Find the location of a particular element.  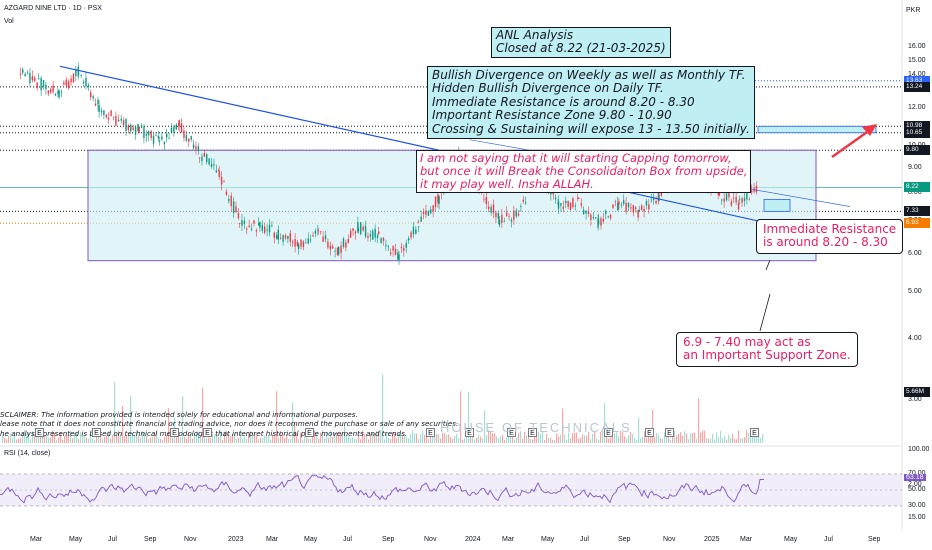

rsi-label: RSI (14, close) is located at coordinates (27, 453).